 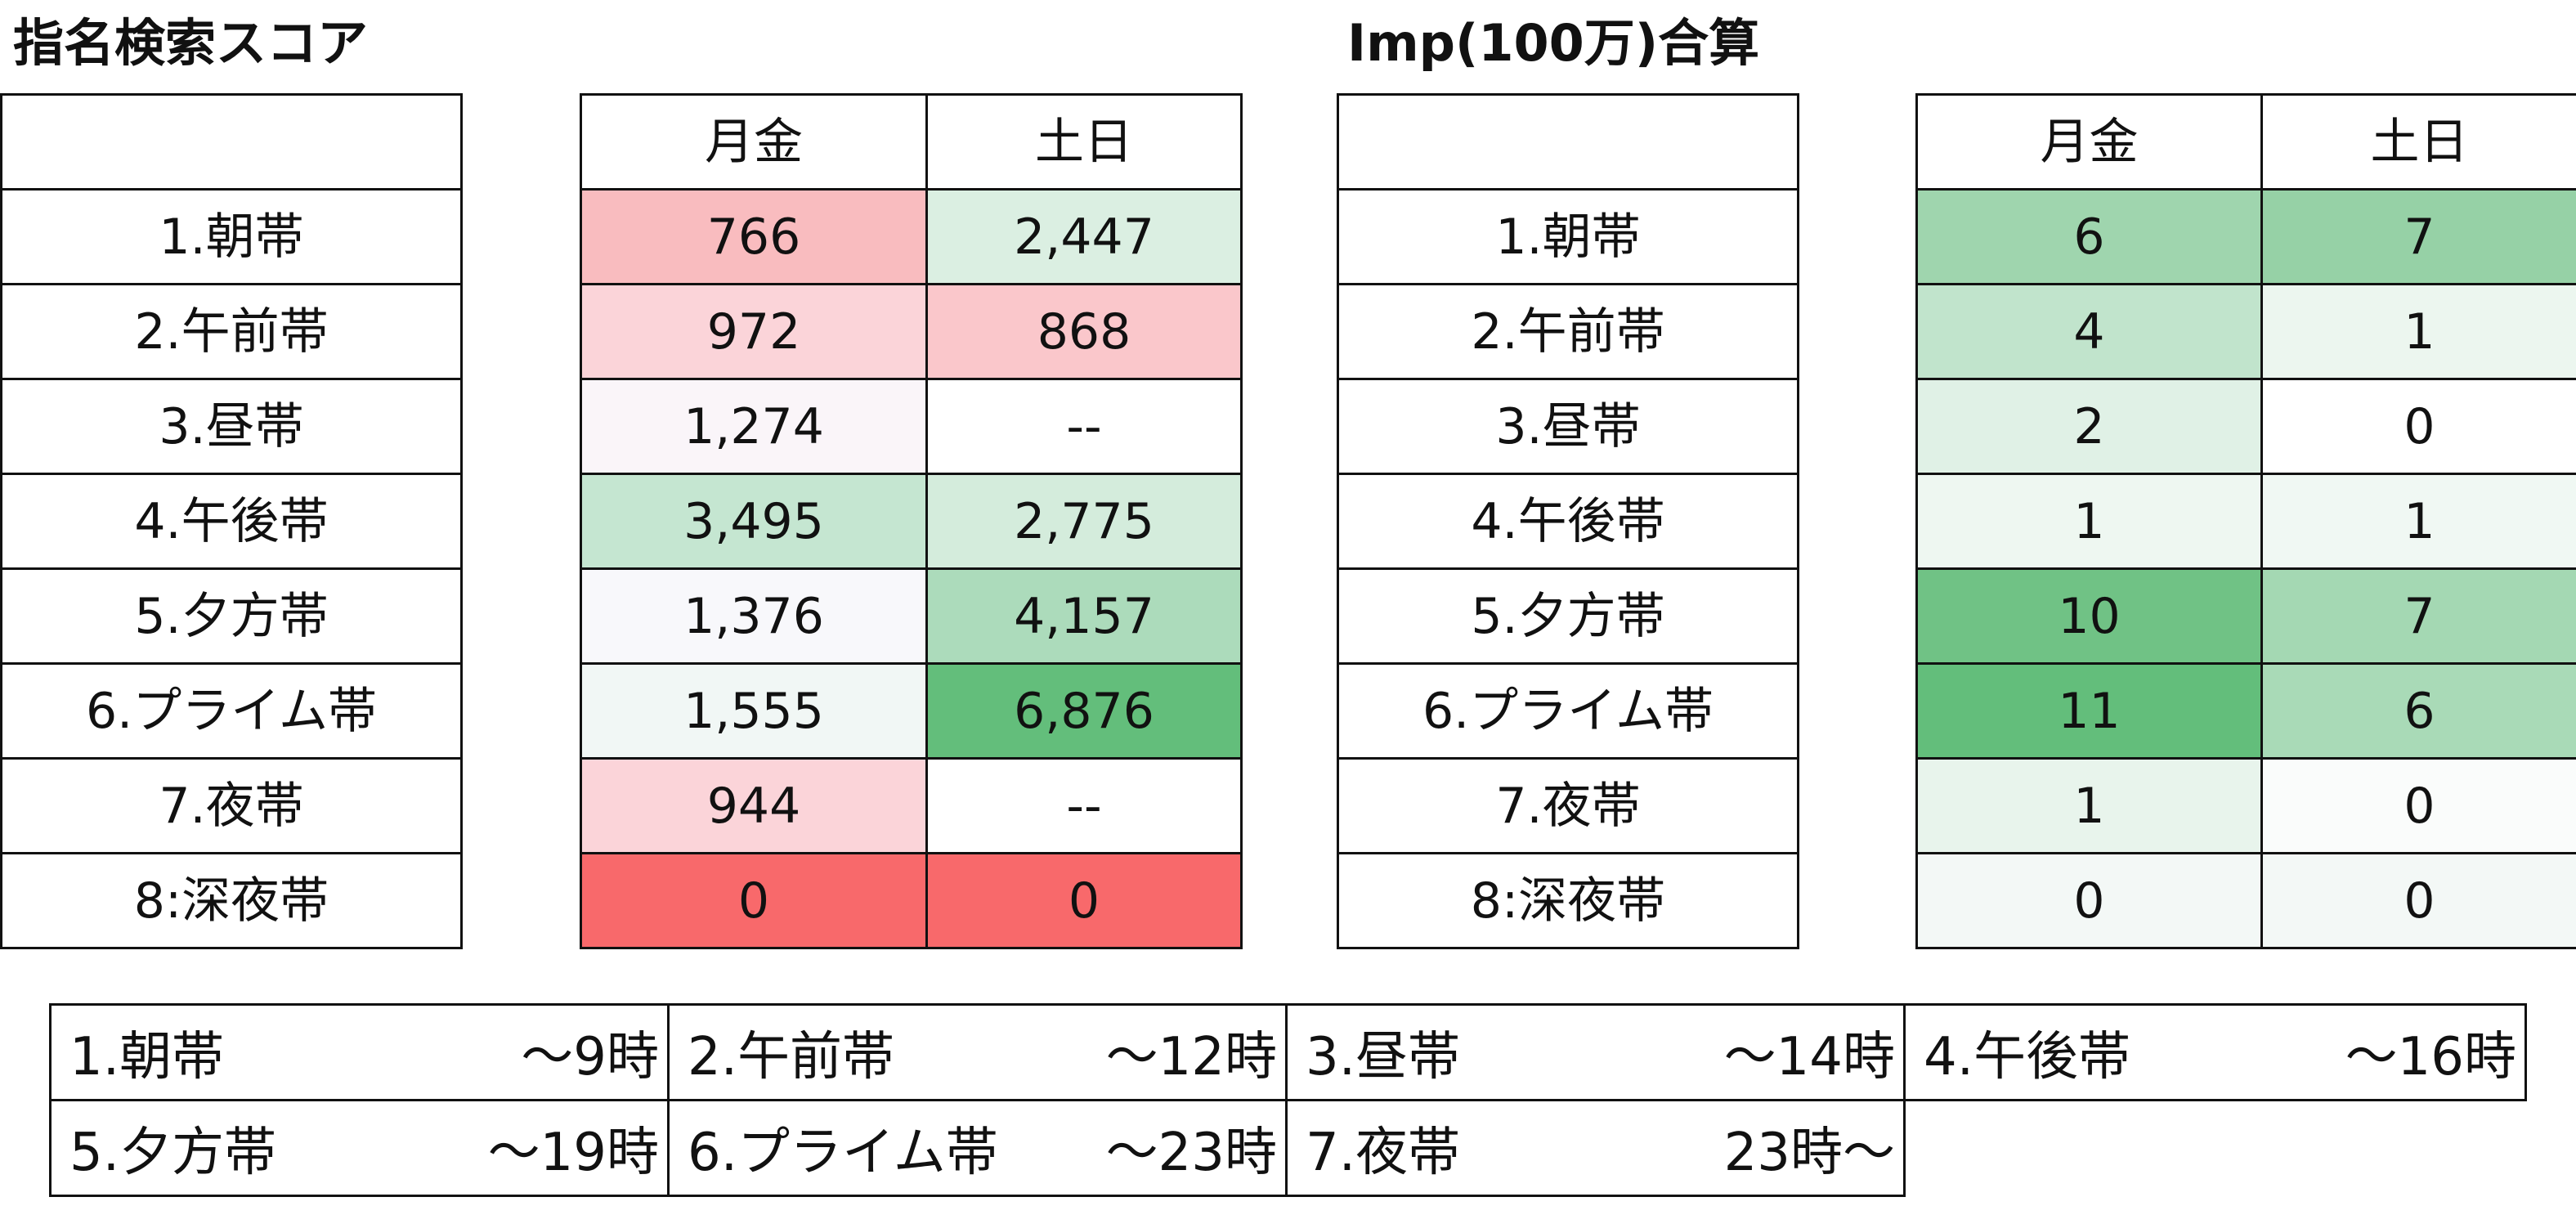 I want to click on imp-total-label-row: 4.午後帯, so click(x=1568, y=521).